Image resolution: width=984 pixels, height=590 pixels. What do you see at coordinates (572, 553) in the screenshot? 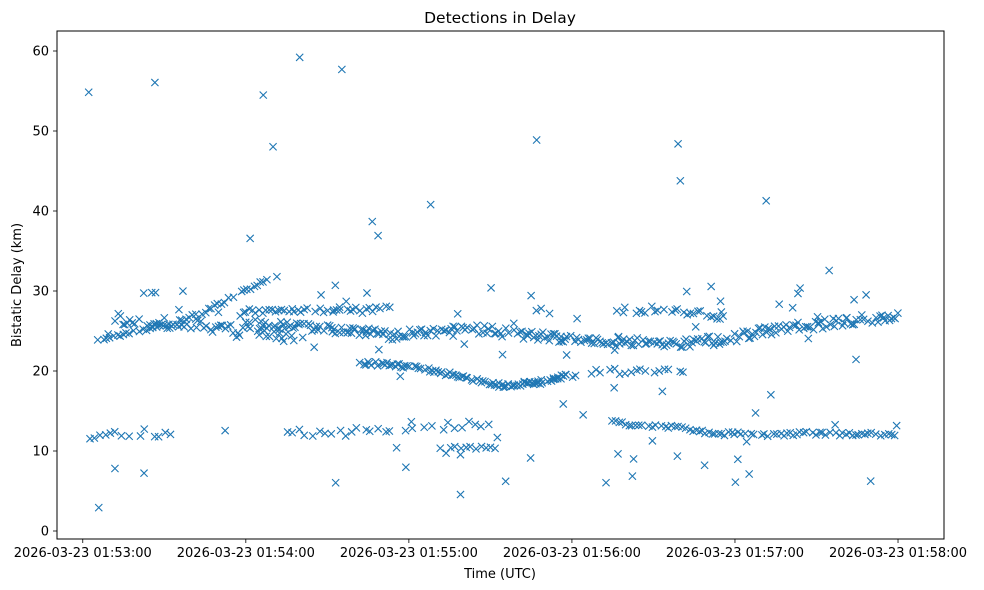
I see `x-tick-label: 2026-03-23 01:56:00` at bounding box center [572, 553].